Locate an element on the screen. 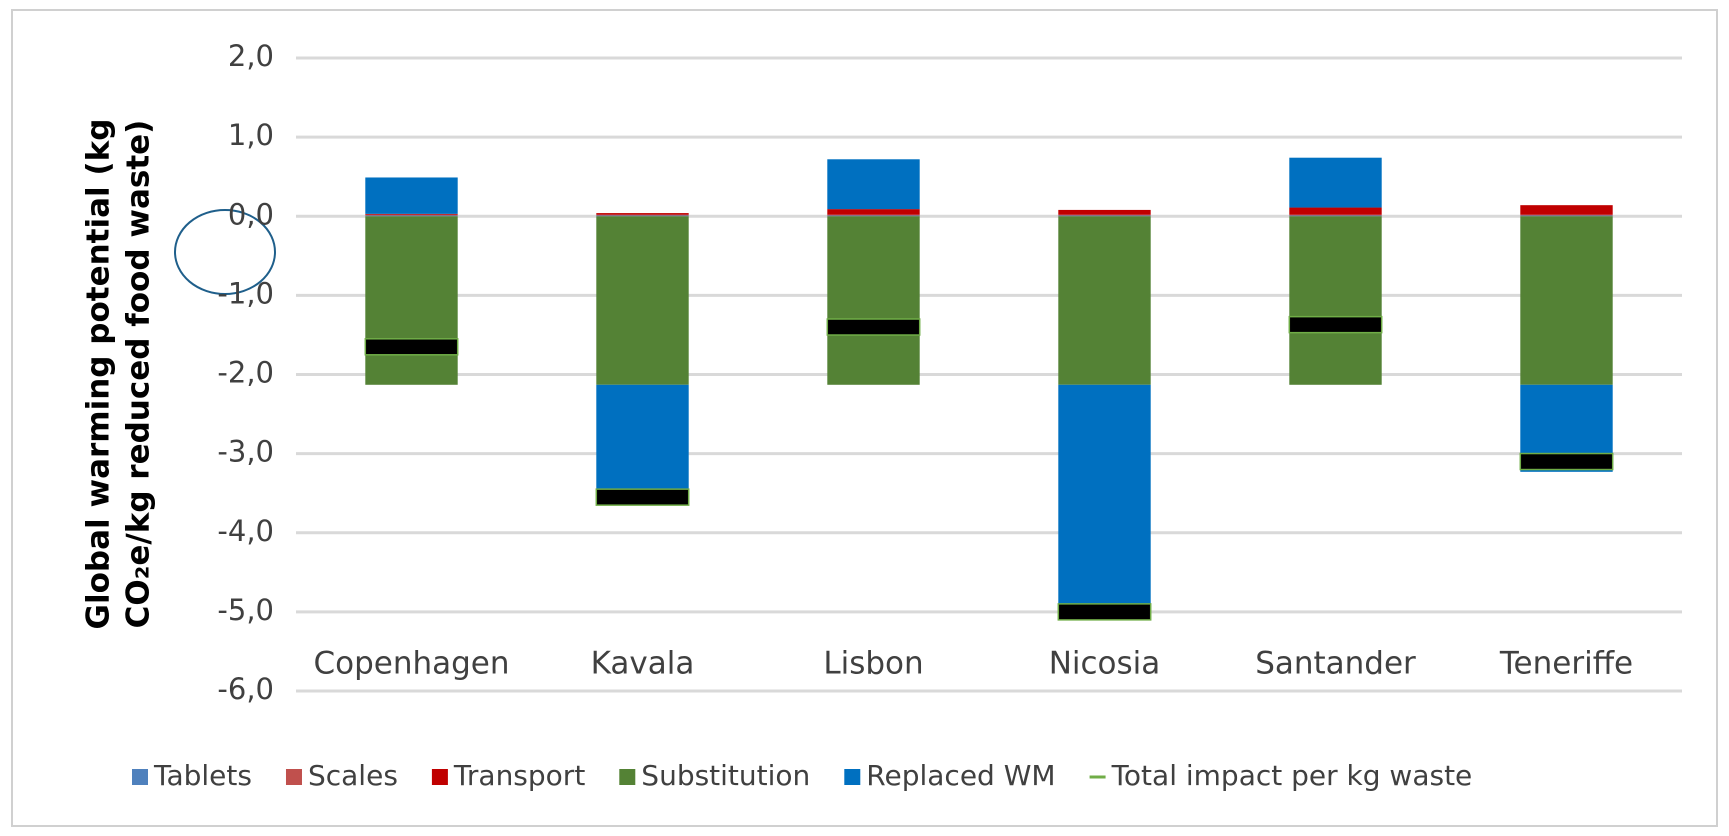  legend-label: Transport is located at coordinates (519, 775).